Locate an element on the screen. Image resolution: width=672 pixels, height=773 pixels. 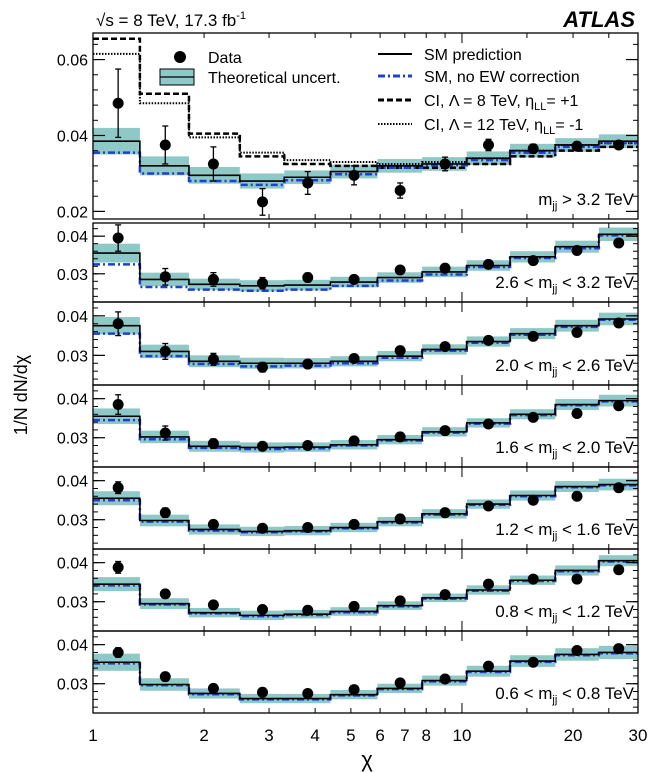
ci-lambda8-line is located at coordinates (365, 103).